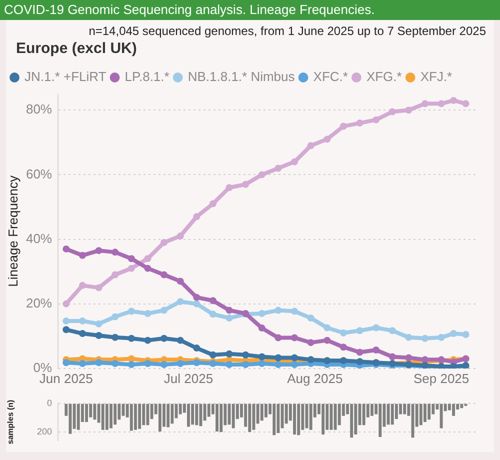 This screenshot has height=460, width=500. Describe the element at coordinates (11, 421) in the screenshot. I see `y-axis-title: samples (n)` at that location.